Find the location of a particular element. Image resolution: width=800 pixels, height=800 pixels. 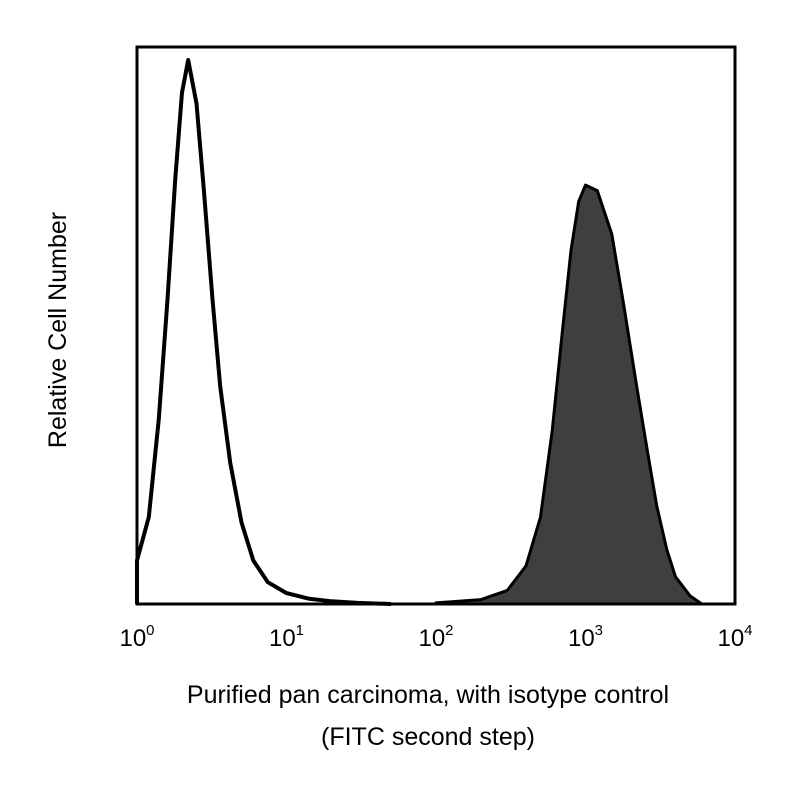

x-tick-labels: 10⁰ 10¹ 10² 10³ 10⁴ is located at coordinates (435, 637).